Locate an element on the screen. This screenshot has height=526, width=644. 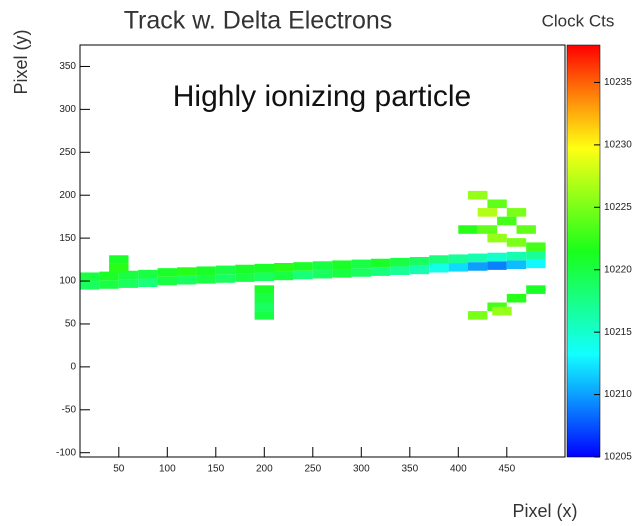
x-tick-label: 100 is located at coordinates (167, 469).